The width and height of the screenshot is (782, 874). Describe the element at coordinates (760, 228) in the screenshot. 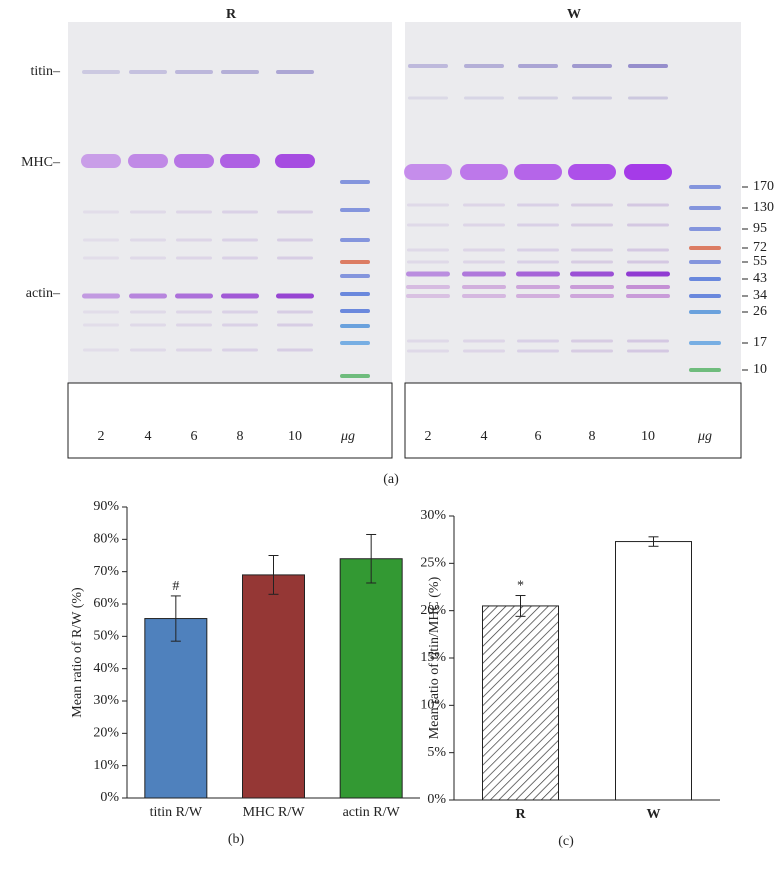

I see `ladder-label: 95` at that location.